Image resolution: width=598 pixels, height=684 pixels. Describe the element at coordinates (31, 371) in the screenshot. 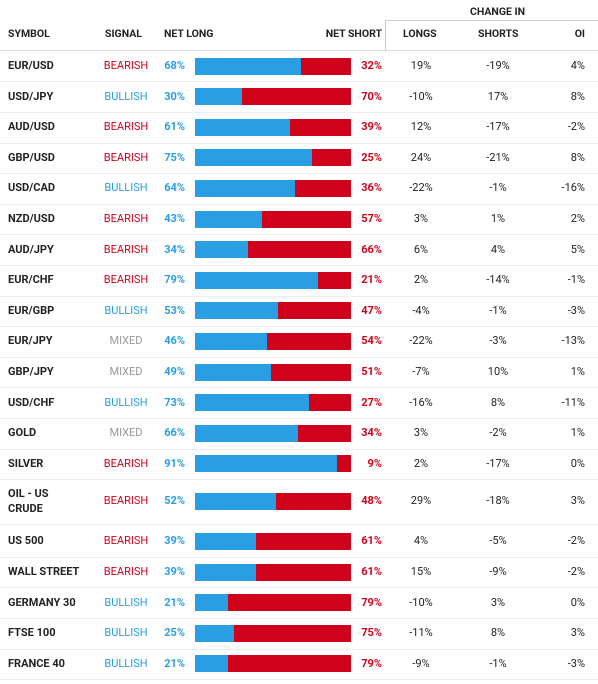

I see `symbol: GBP/JPY` at that location.